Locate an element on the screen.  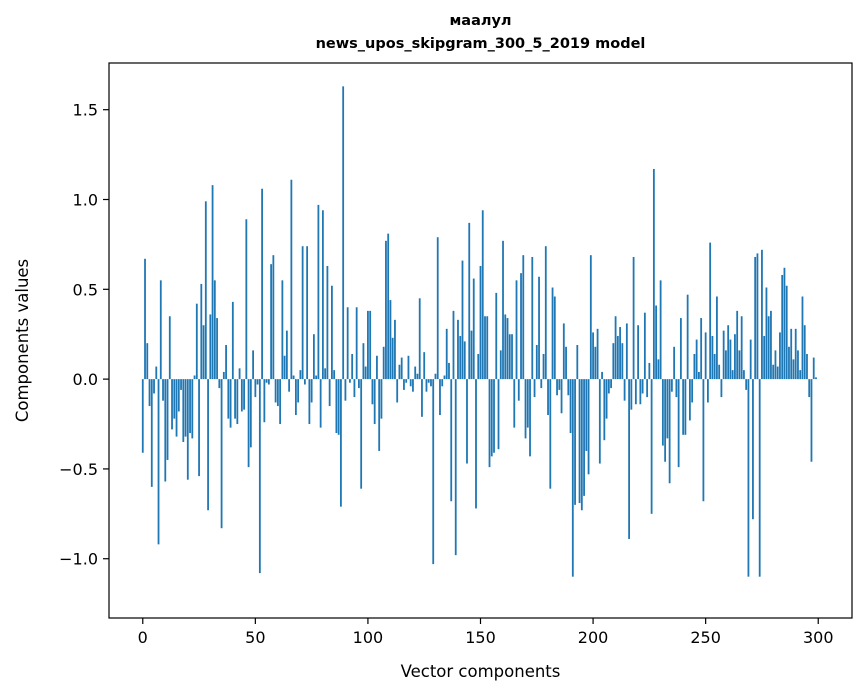
y-tick-label: 1.0 is located at coordinates (85, 200).